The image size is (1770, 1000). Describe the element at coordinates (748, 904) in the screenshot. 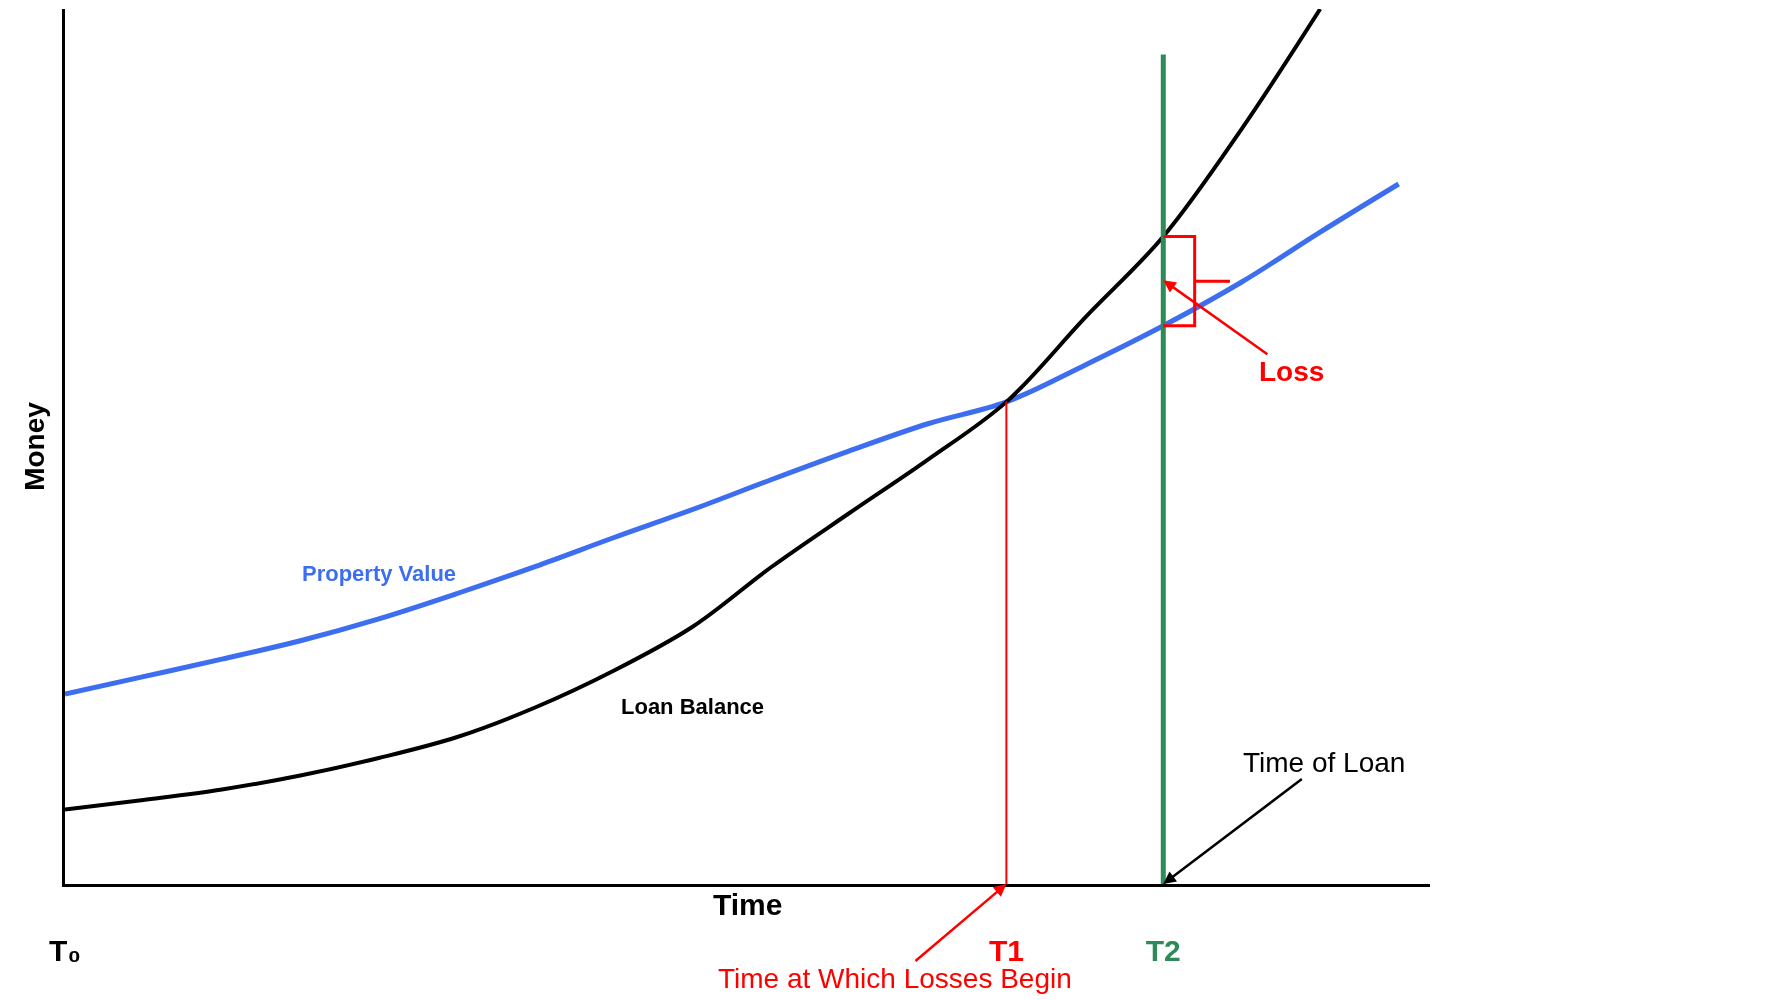

I see `x-axis-title: Time` at that location.